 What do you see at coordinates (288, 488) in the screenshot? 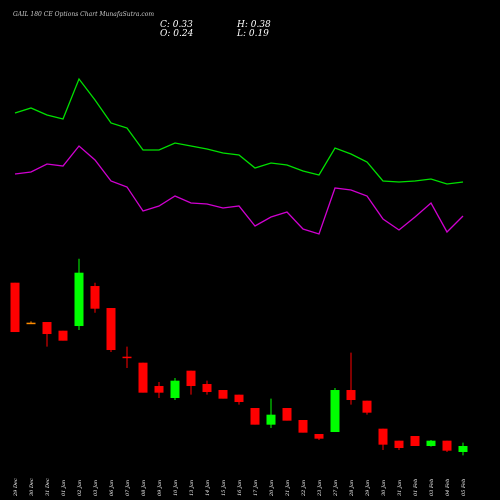
I see `x-tick-label: 21 Jan` at bounding box center [288, 488].